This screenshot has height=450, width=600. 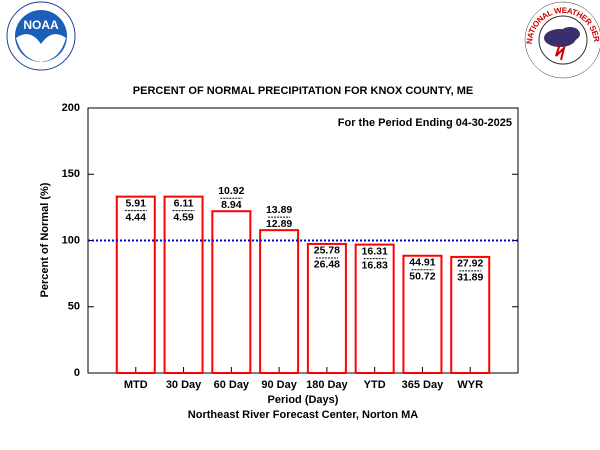 I want to click on x-tick-label: 30 Day, so click(x=184, y=385).